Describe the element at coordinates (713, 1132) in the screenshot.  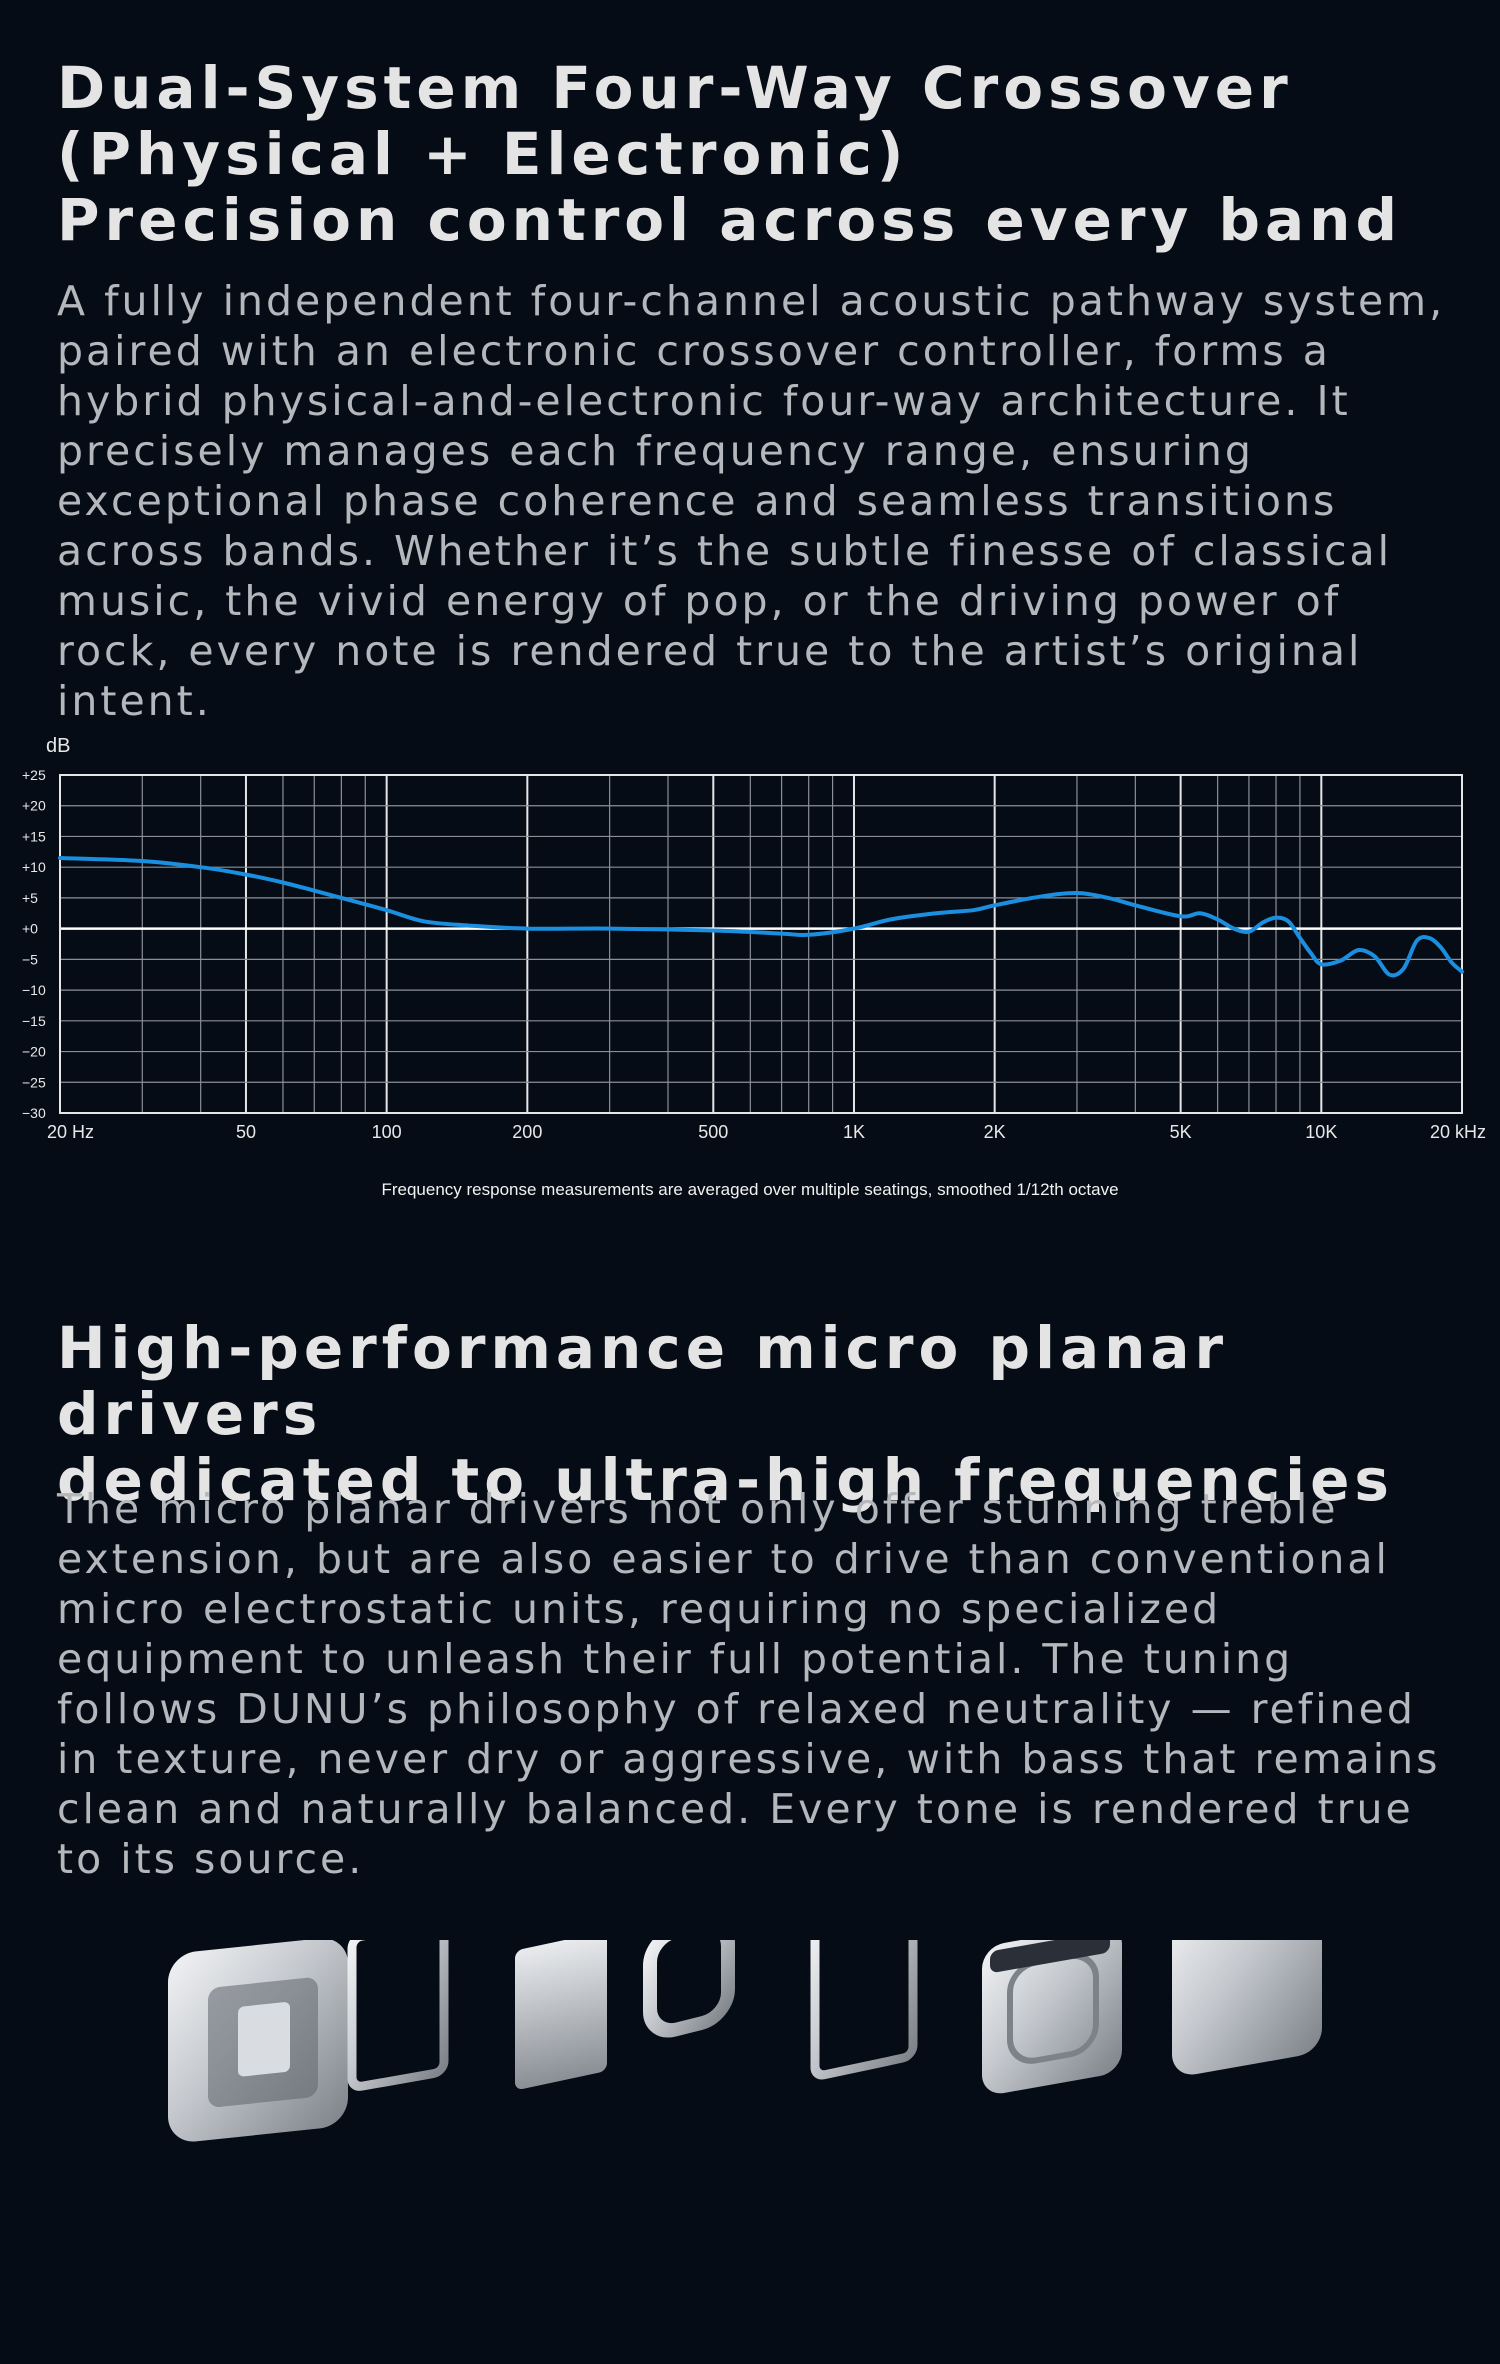
I see `x-tick-label: 500` at that location.